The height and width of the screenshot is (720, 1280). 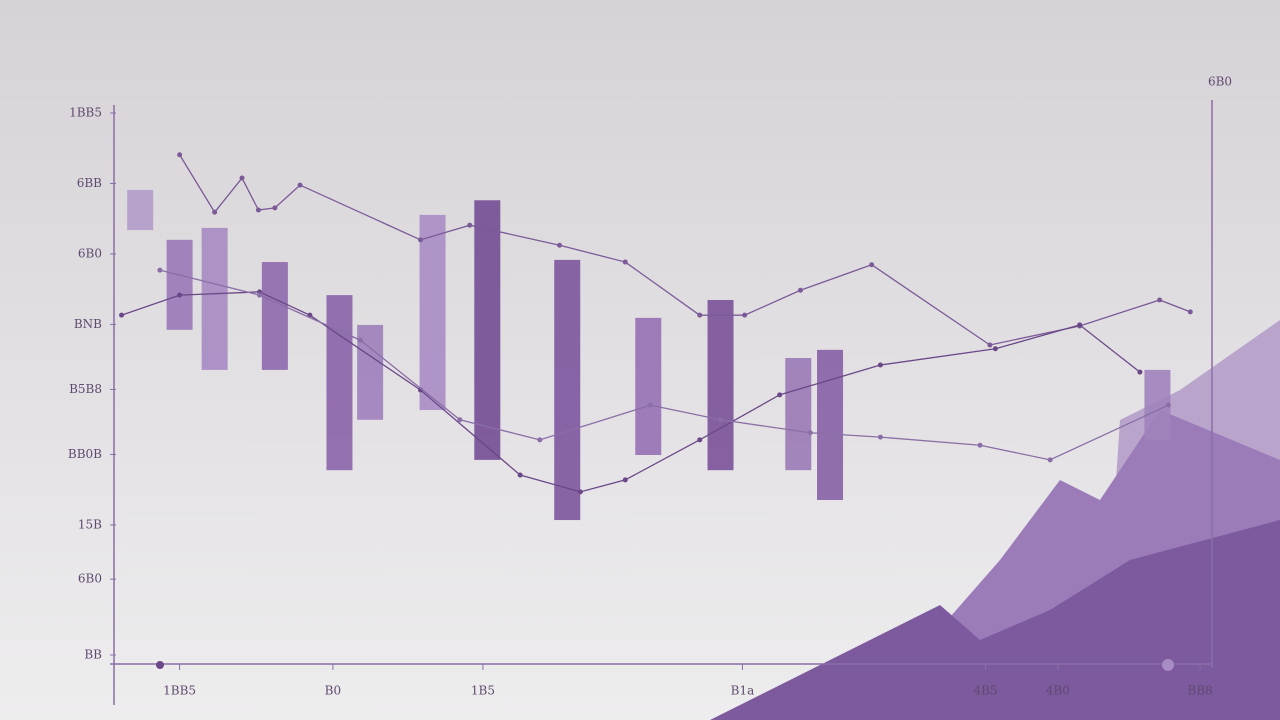 I want to click on y-tick-label: 6BB, so click(x=89, y=183).